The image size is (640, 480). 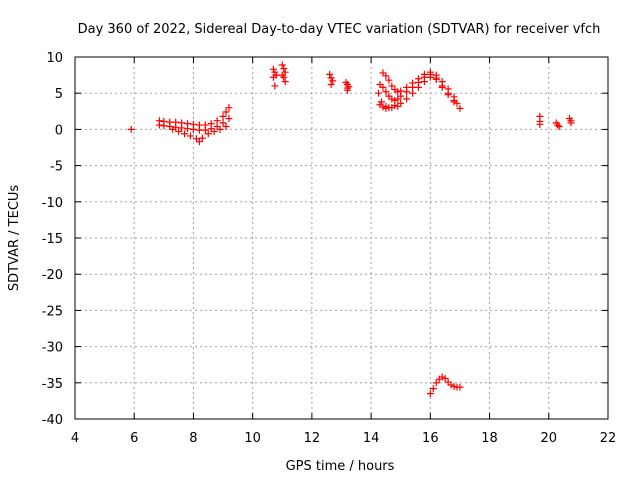 I want to click on y-tick-label: 0, so click(x=59, y=130).